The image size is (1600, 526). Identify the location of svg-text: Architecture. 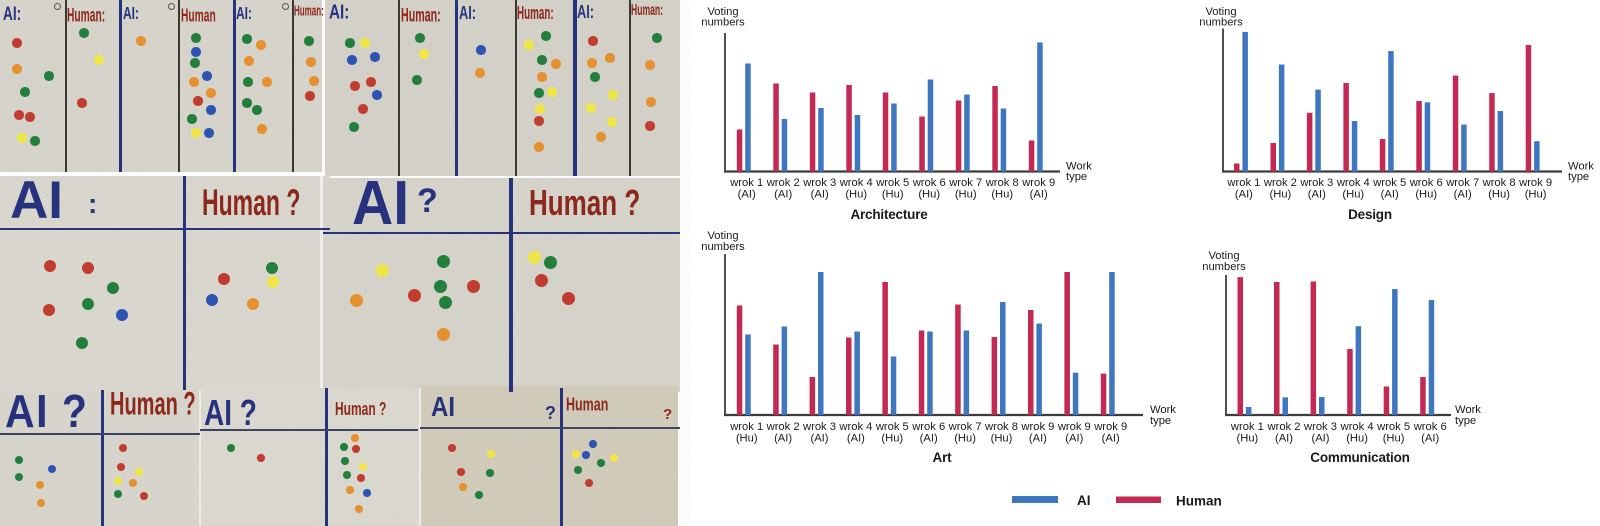
(889, 214).